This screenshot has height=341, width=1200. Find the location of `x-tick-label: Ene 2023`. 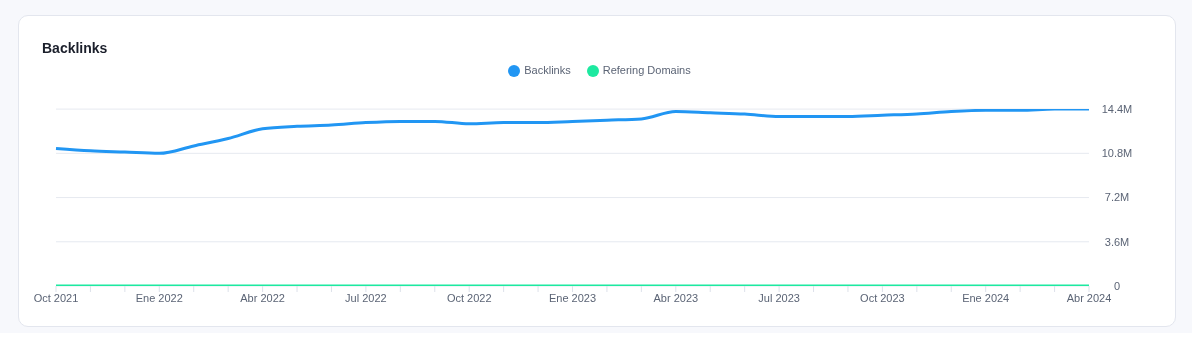

x-tick-label: Ene 2023 is located at coordinates (572, 297).